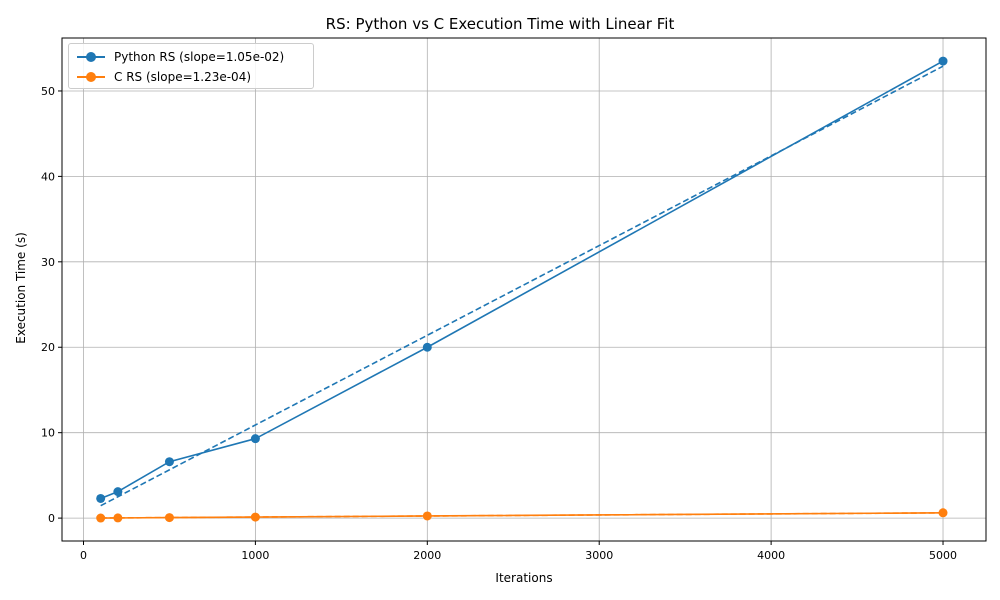 This screenshot has height=600, width=1000. What do you see at coordinates (48, 433) in the screenshot?
I see `y-tick-label: 10` at bounding box center [48, 433].